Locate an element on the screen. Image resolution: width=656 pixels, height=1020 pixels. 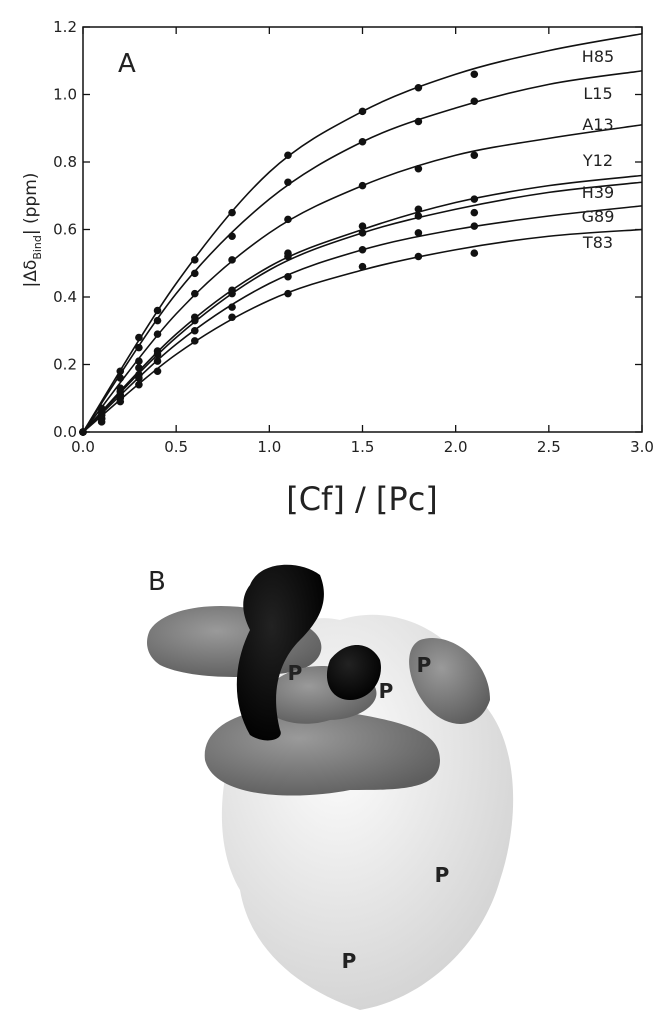
panel-label: A is located at coordinates (127, 64).